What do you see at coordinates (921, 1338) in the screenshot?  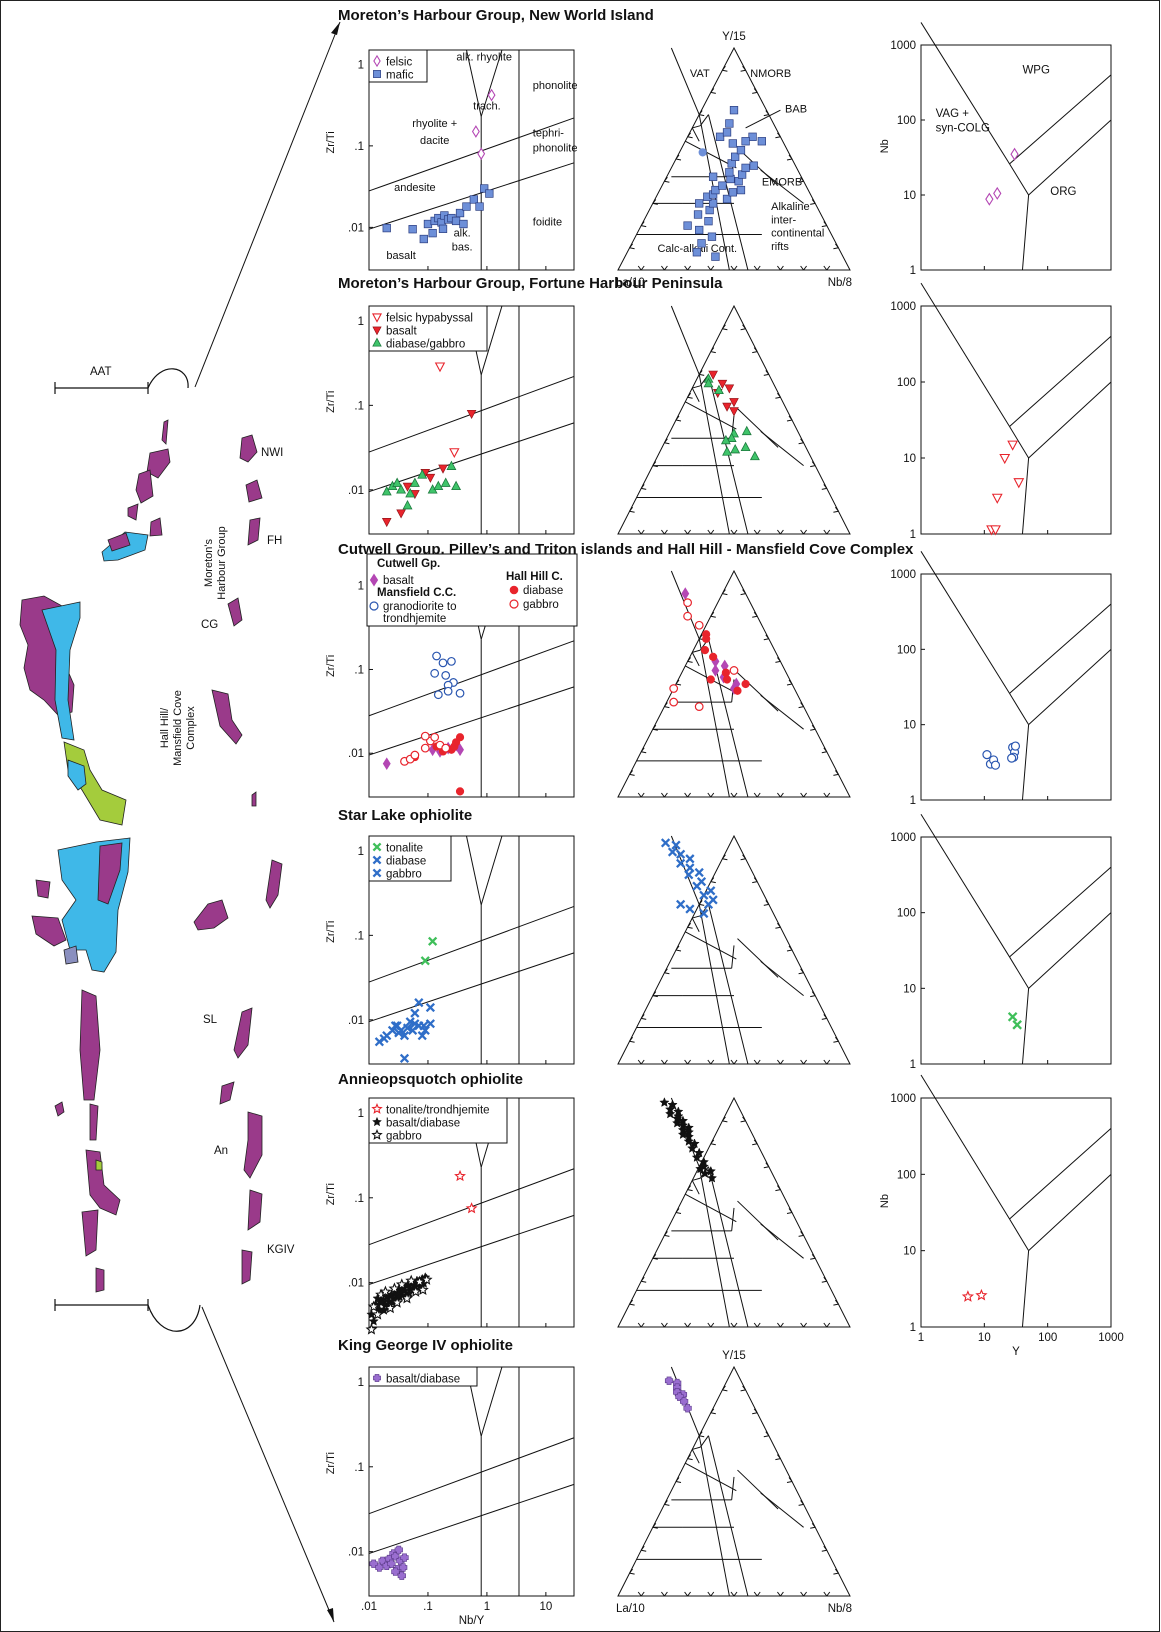 I see `x-tick-label: 1` at bounding box center [921, 1338].